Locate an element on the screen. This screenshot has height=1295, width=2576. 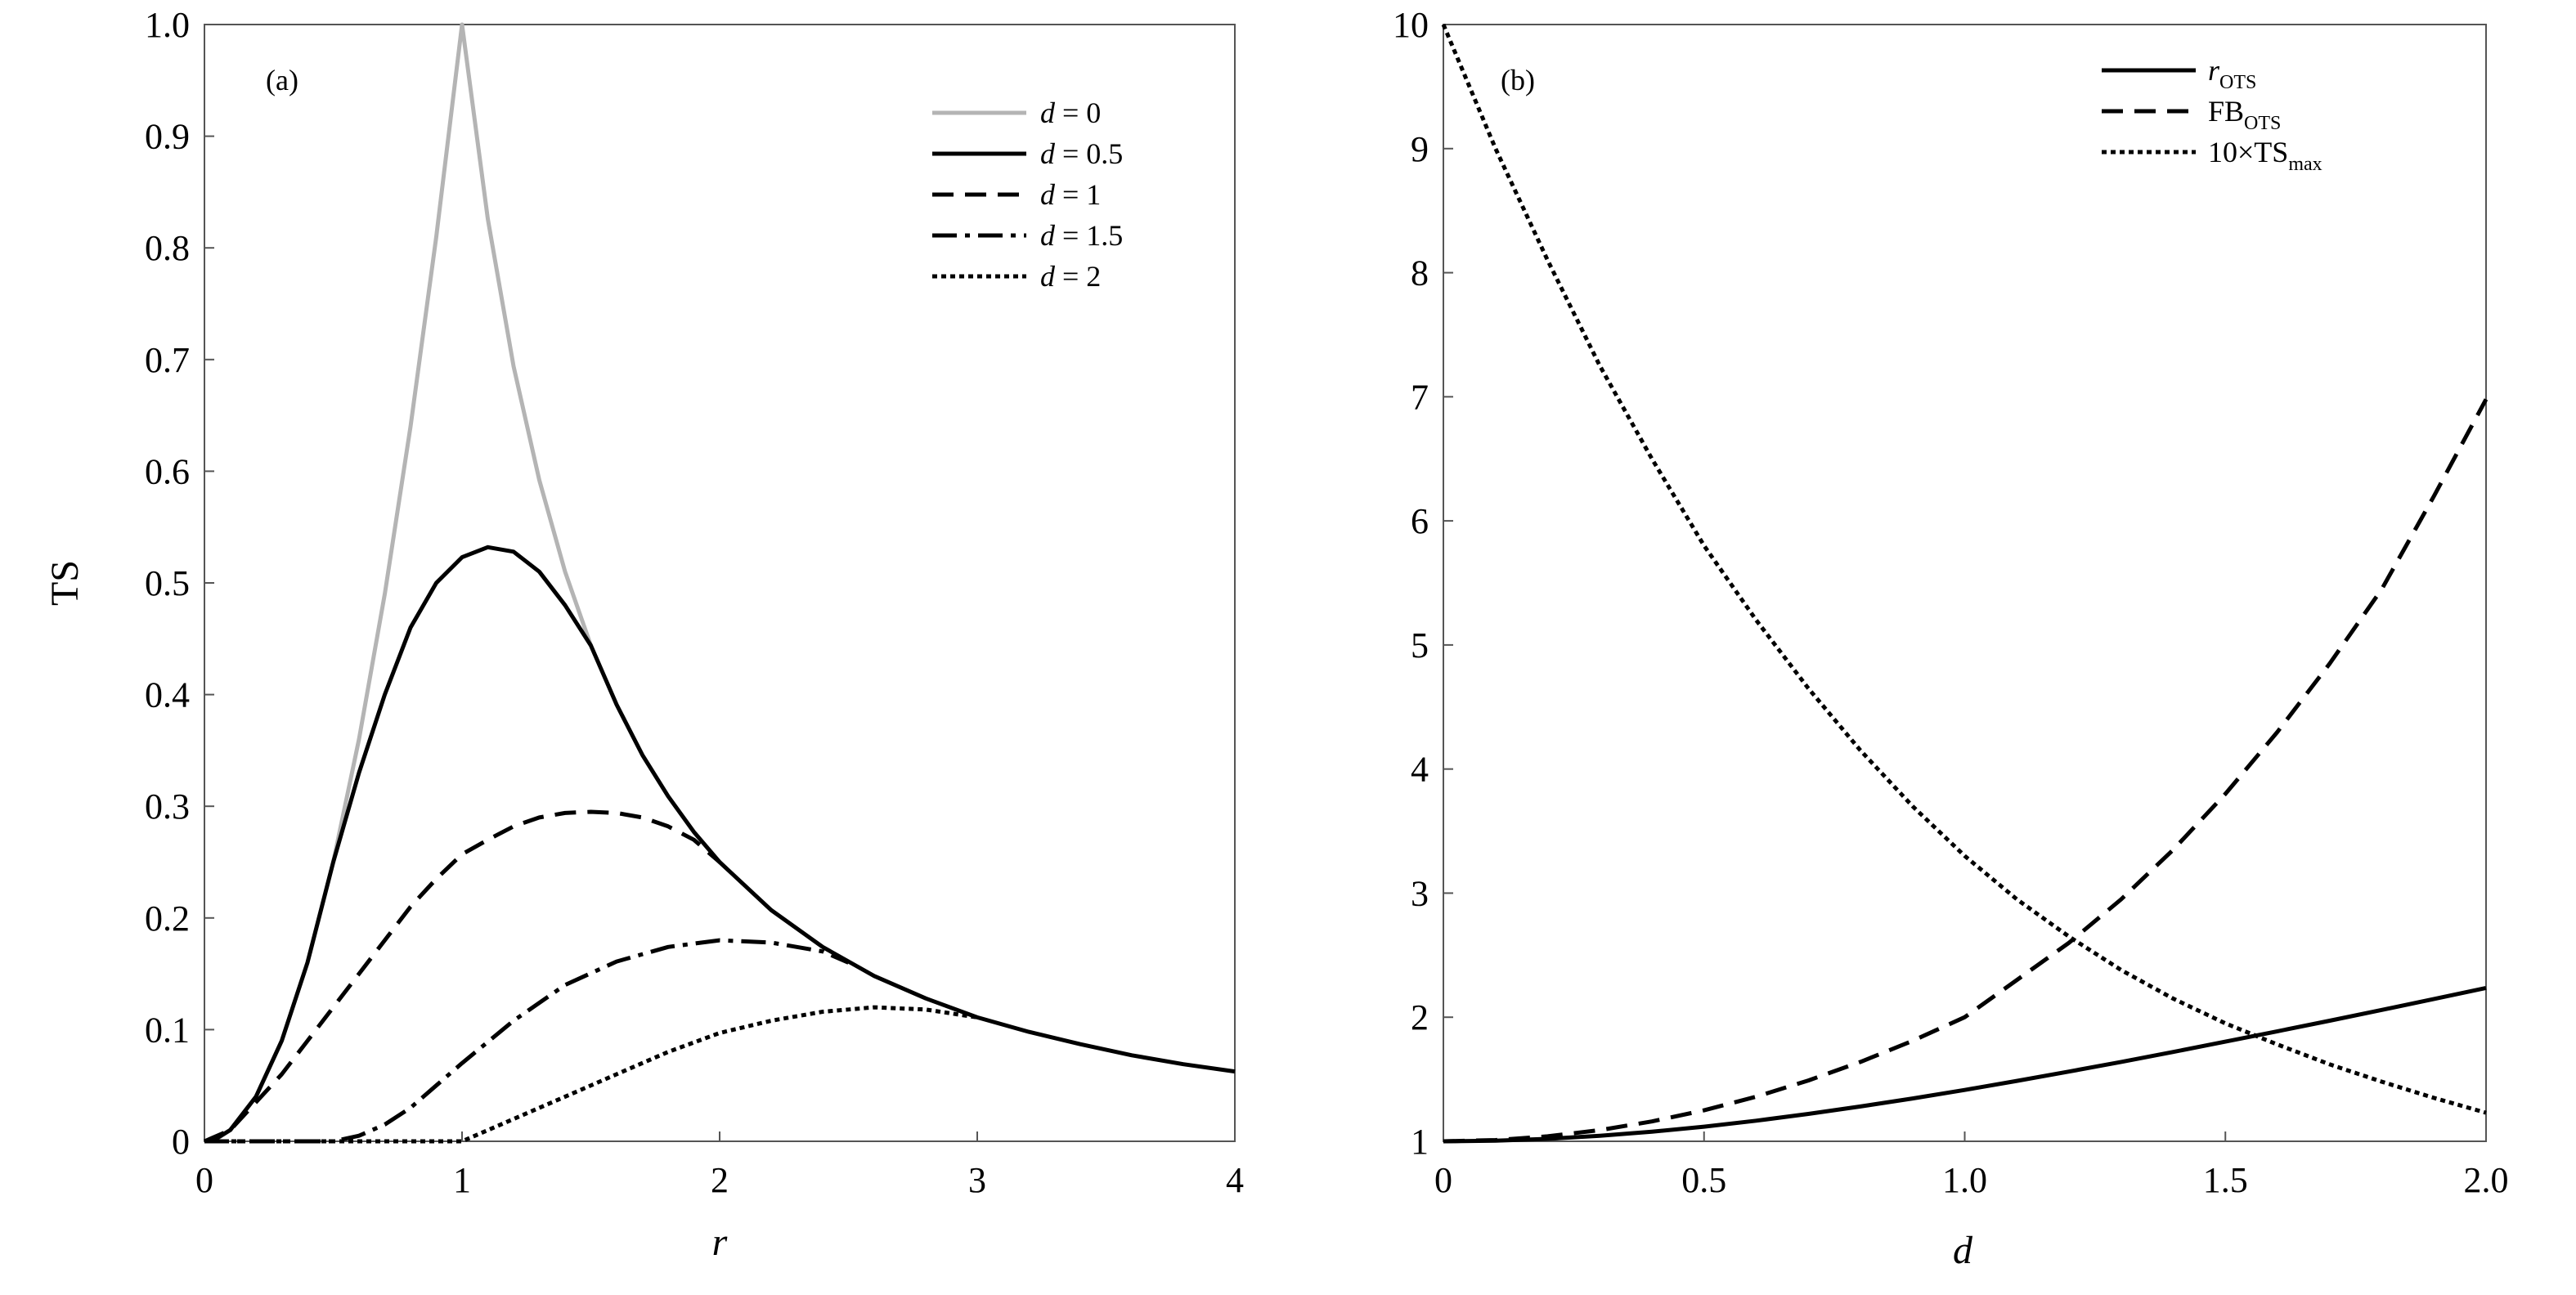
y-tick-label: 0.7 is located at coordinates (167, 360).